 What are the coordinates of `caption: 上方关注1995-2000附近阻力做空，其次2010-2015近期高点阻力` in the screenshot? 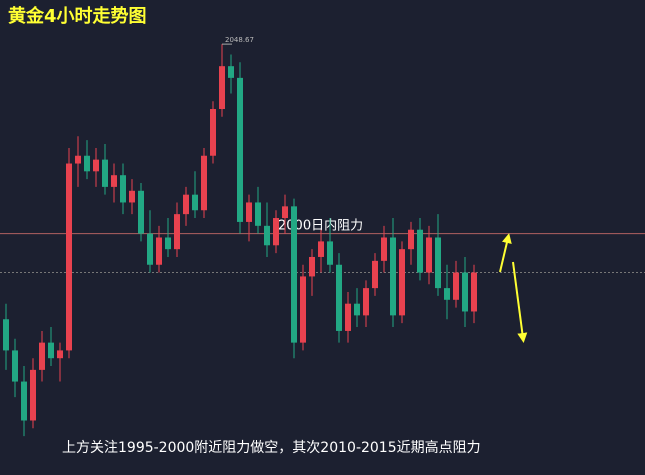 It's located at (271, 447).